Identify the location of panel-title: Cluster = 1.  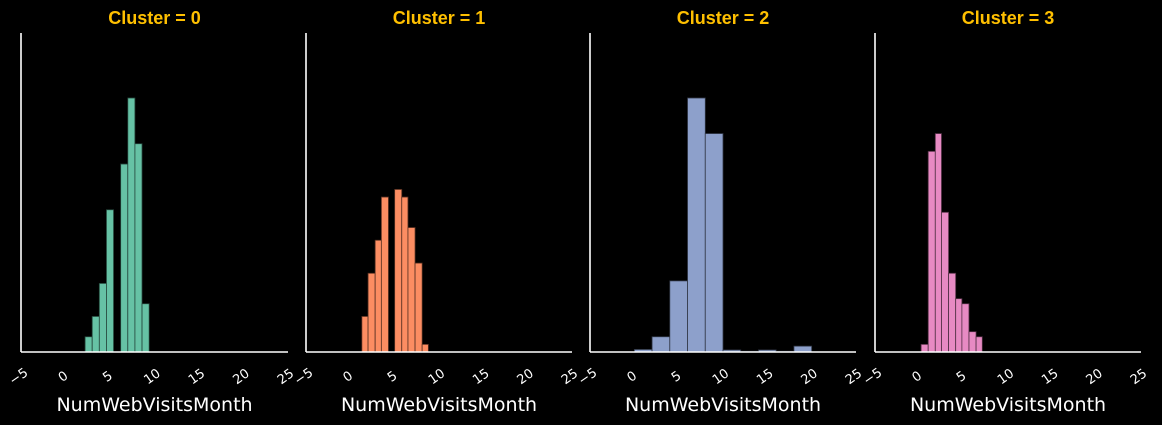
(439, 18).